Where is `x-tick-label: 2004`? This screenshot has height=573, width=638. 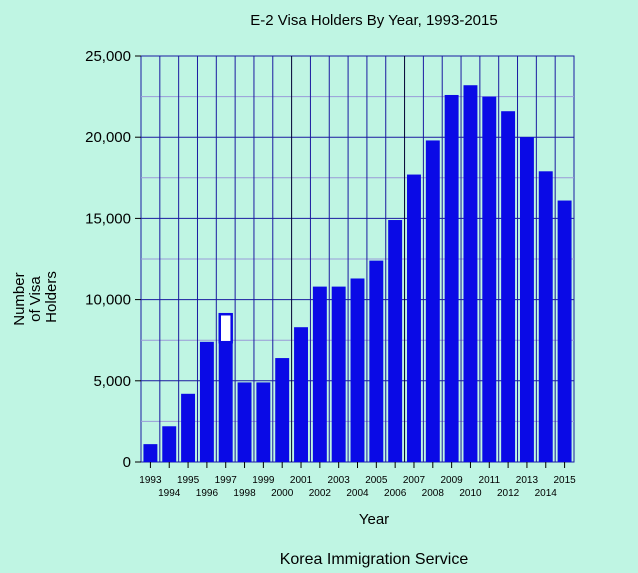 x-tick-label: 2004 is located at coordinates (357, 493).